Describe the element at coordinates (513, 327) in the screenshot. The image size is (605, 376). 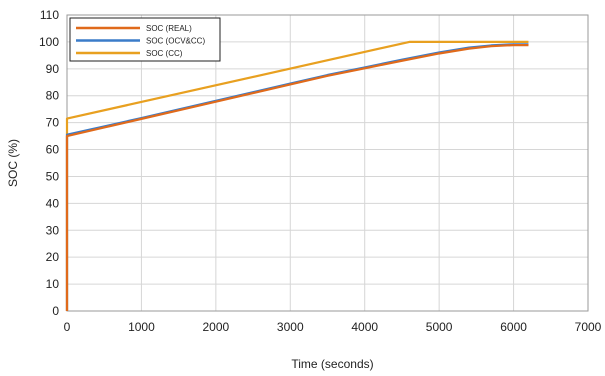
I see `x-tick-label: 6000` at that location.